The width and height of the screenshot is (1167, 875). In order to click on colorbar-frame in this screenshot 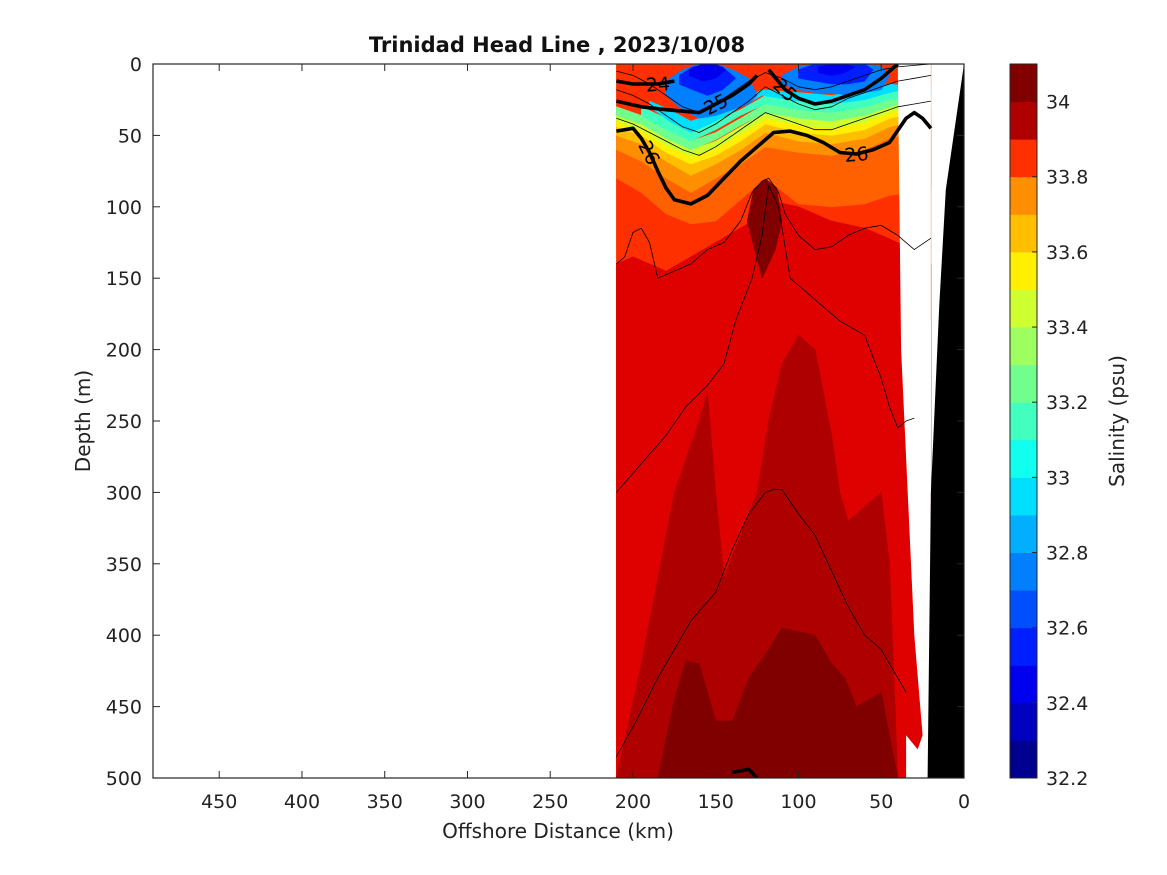, I will do `click(1023, 421)`.